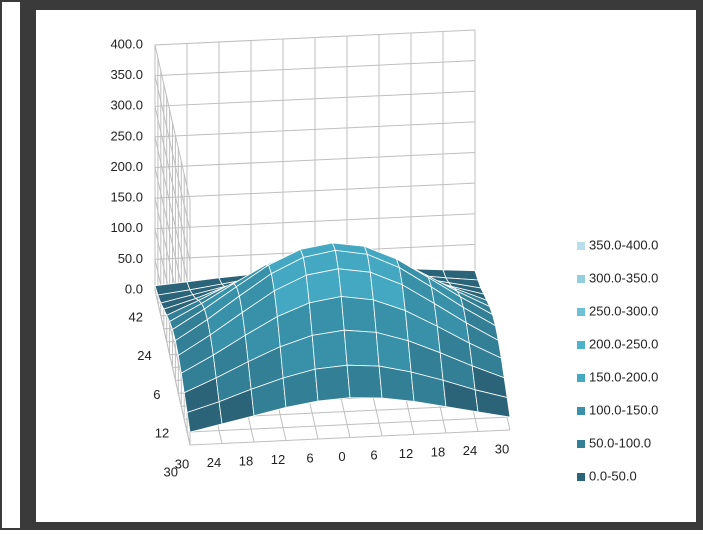 The image size is (703, 535). I want to click on depth-tick-label: 24, so click(144, 355).